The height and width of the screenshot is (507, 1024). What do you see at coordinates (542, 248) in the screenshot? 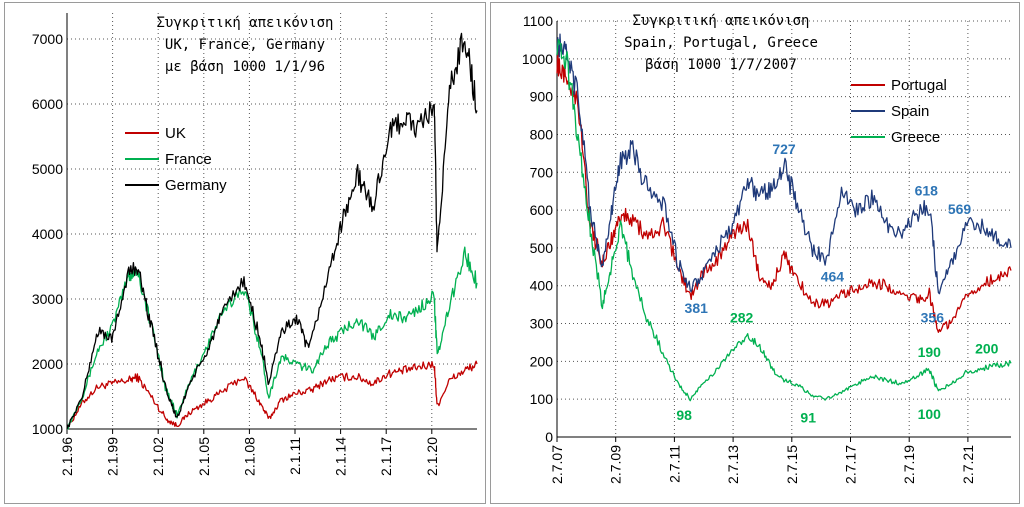
I see `y-tick-label: 500` at bounding box center [542, 248].